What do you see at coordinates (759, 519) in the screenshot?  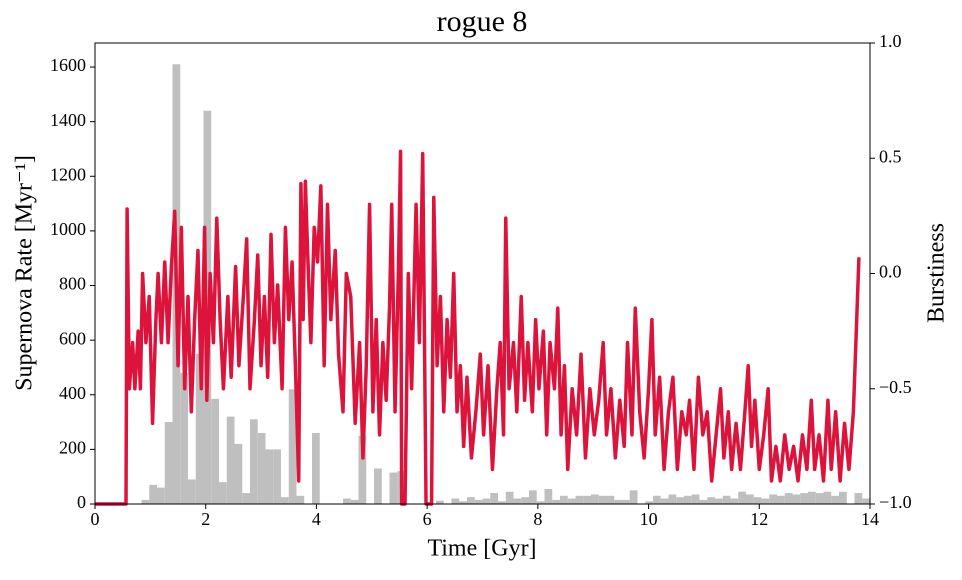 I see `x-tick-label: 12` at bounding box center [759, 519].